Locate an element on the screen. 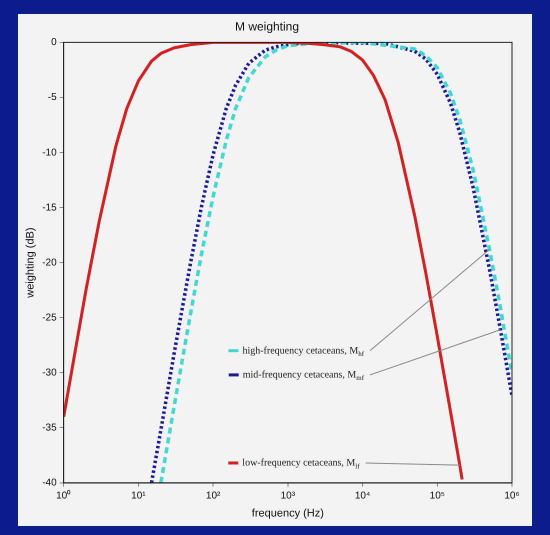  x-tick-label: 10¹ is located at coordinates (138, 496).